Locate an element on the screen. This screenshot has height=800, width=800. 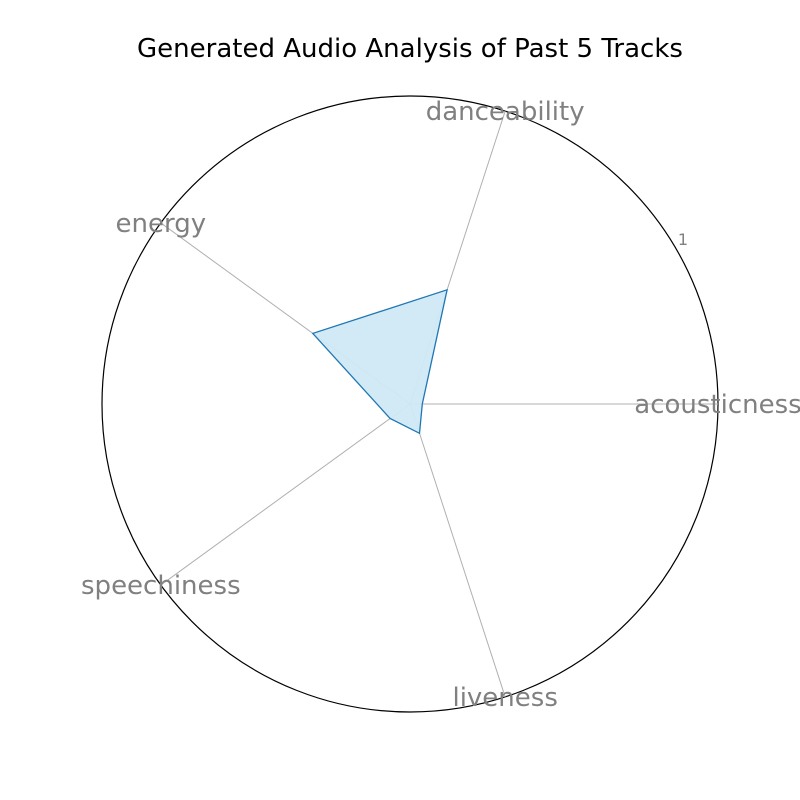
axis-label-liveness: liveness is located at coordinates (504, 698).